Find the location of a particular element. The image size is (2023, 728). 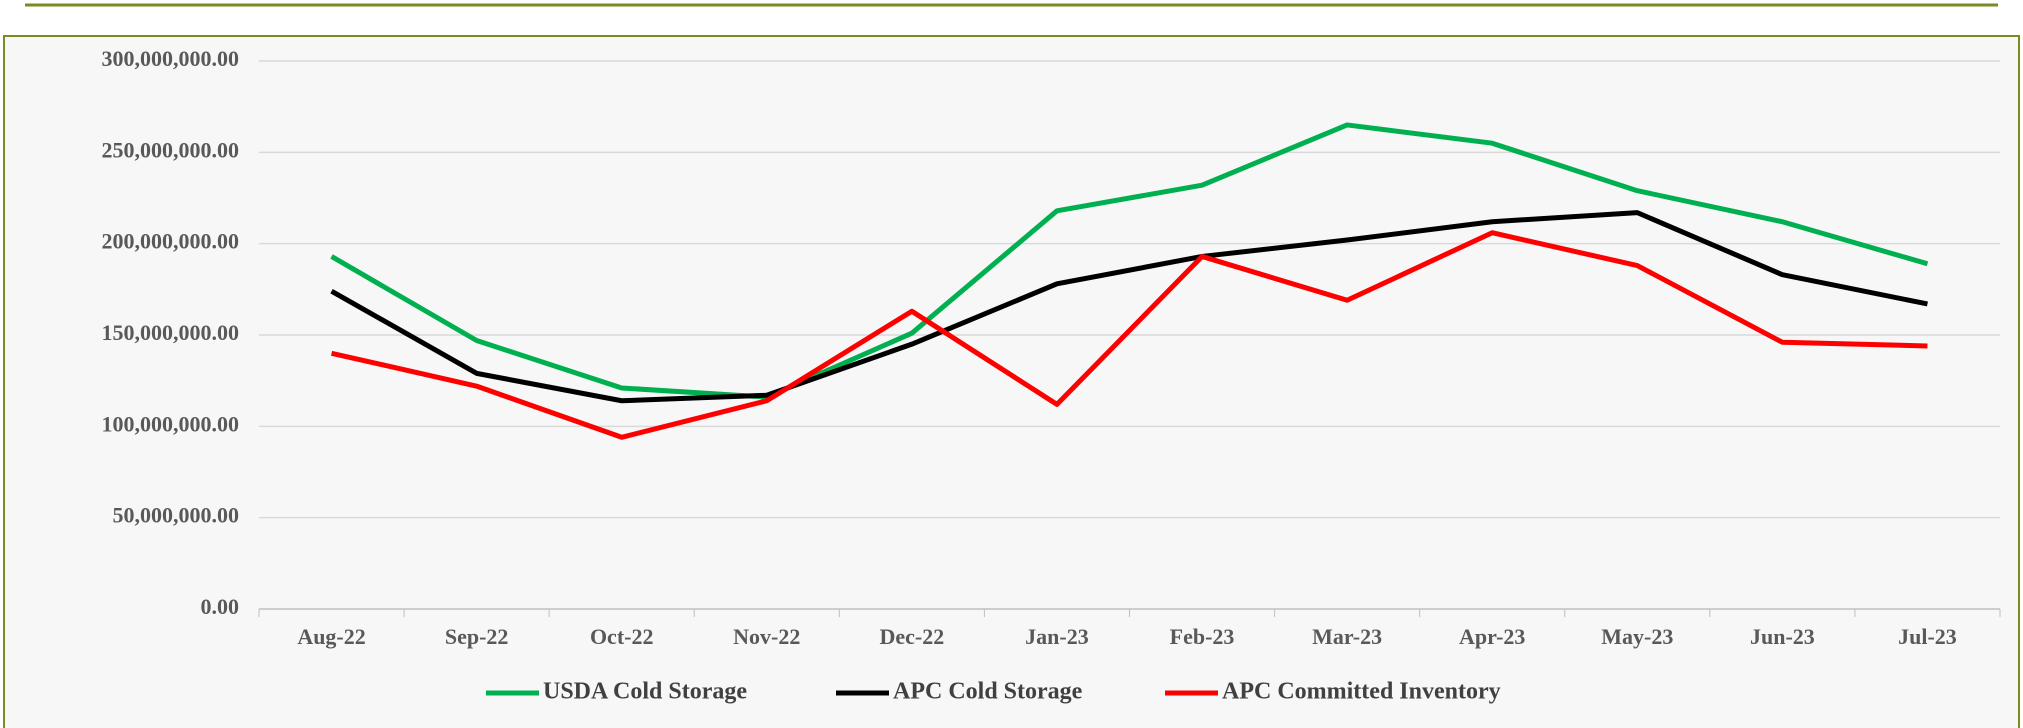

x-tick-label: Oct-22 is located at coordinates (622, 636).